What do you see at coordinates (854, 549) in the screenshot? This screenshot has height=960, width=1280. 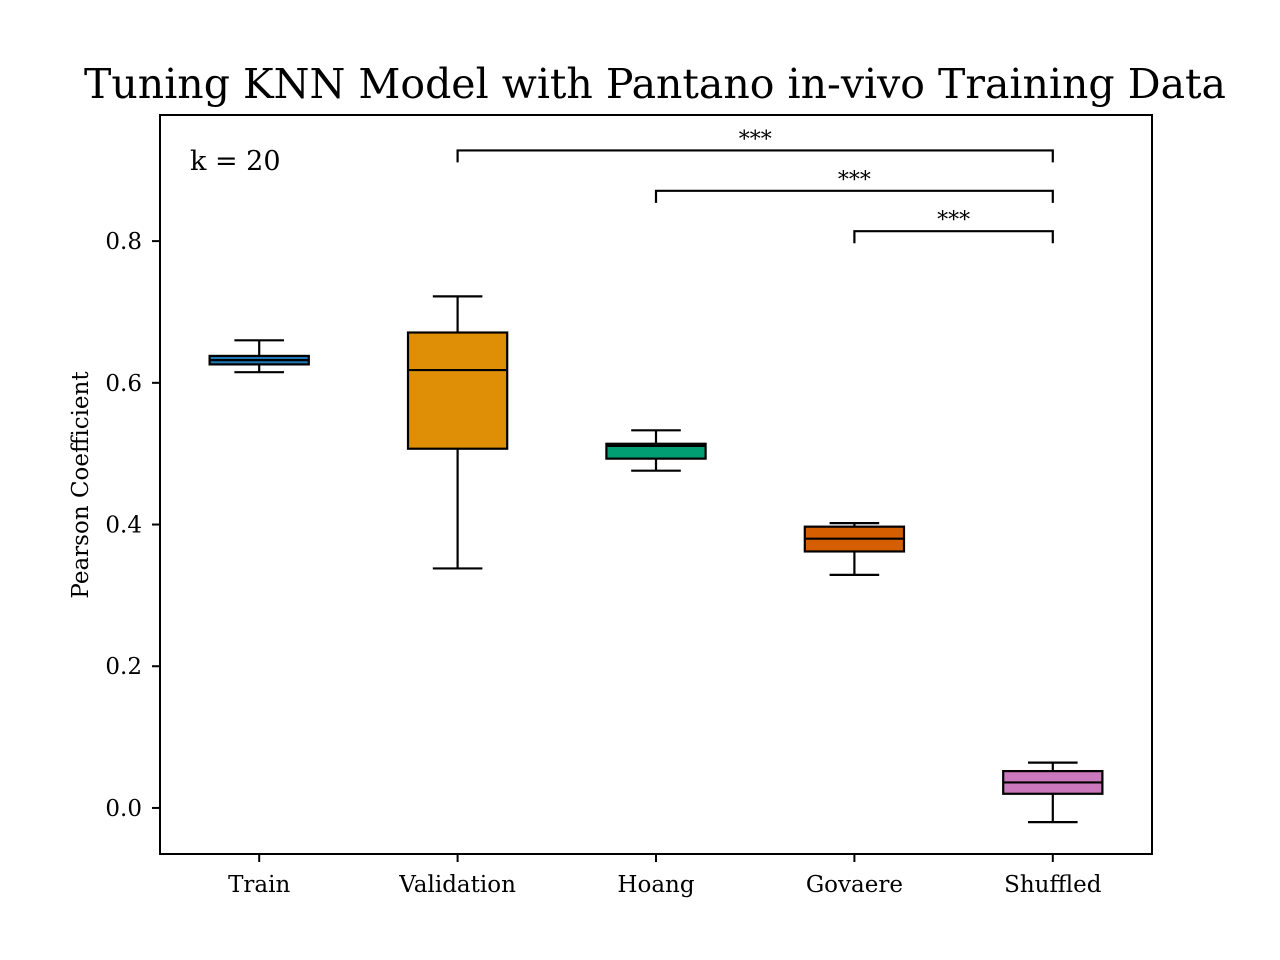 I see `box-govaere` at bounding box center [854, 549].